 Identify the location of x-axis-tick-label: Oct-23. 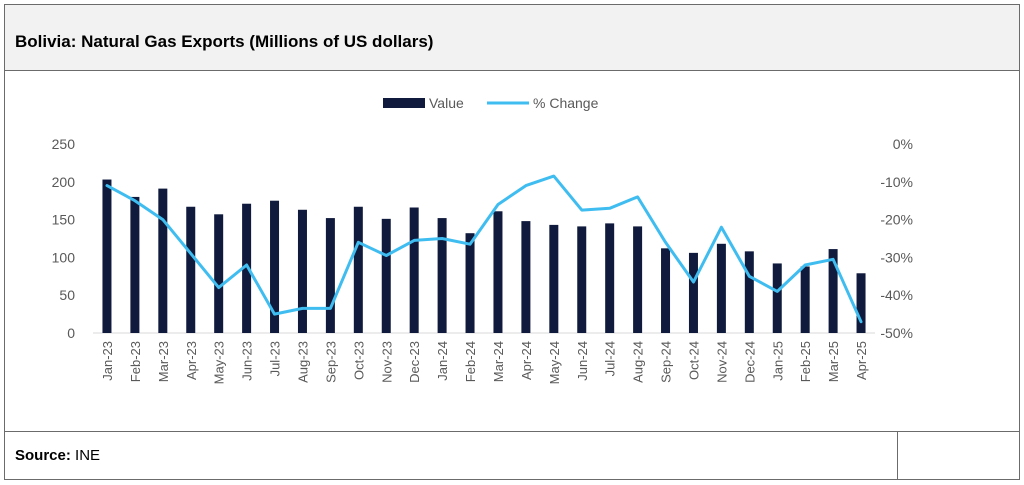
(358, 360).